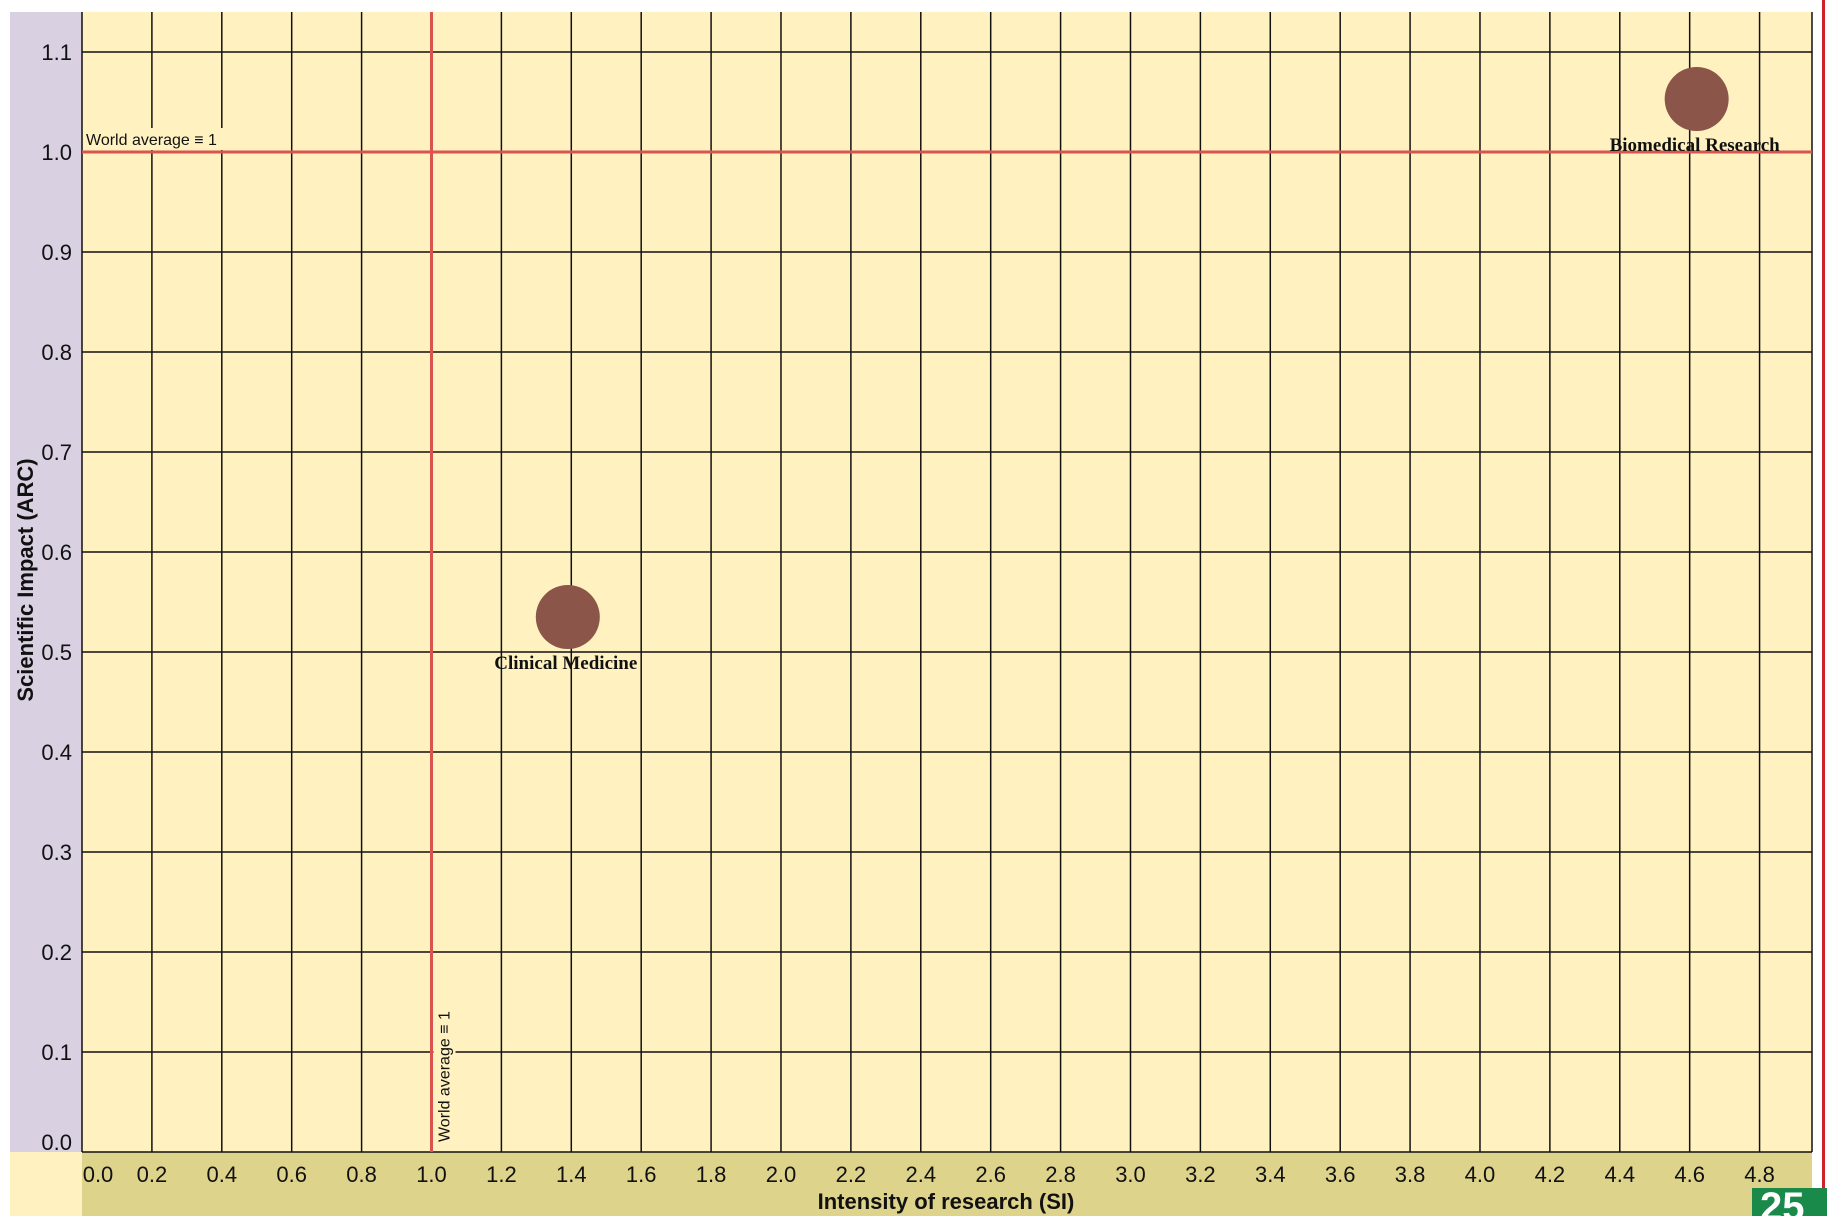 This screenshot has width=1827, height=1216. I want to click on y-tick-label: 0.4, so click(56, 752).